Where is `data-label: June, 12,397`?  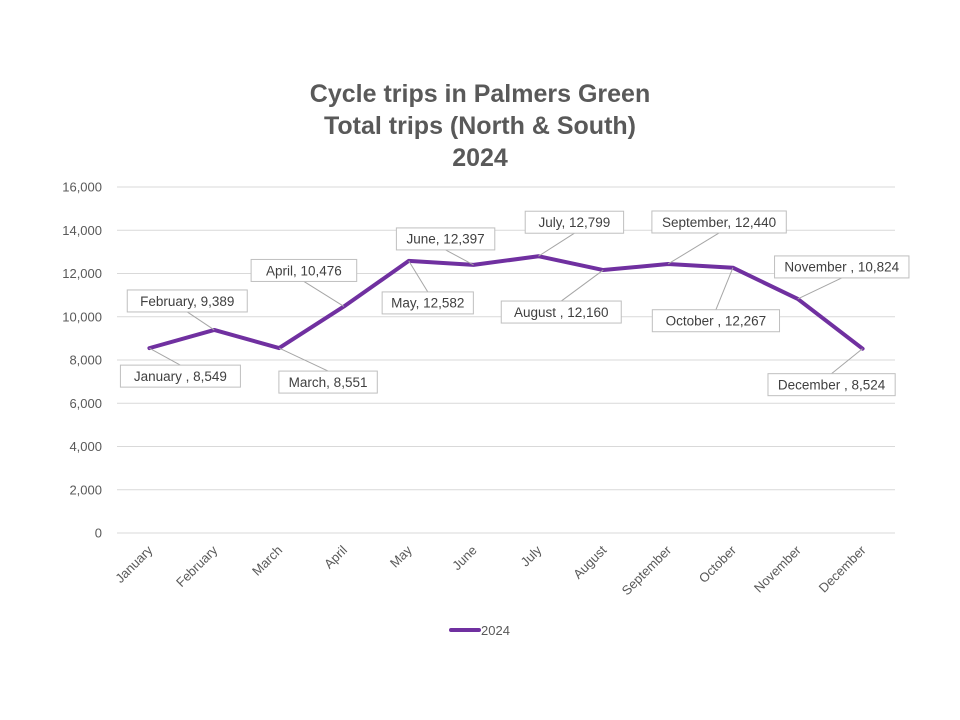 data-label: June, 12,397 is located at coordinates (445, 246).